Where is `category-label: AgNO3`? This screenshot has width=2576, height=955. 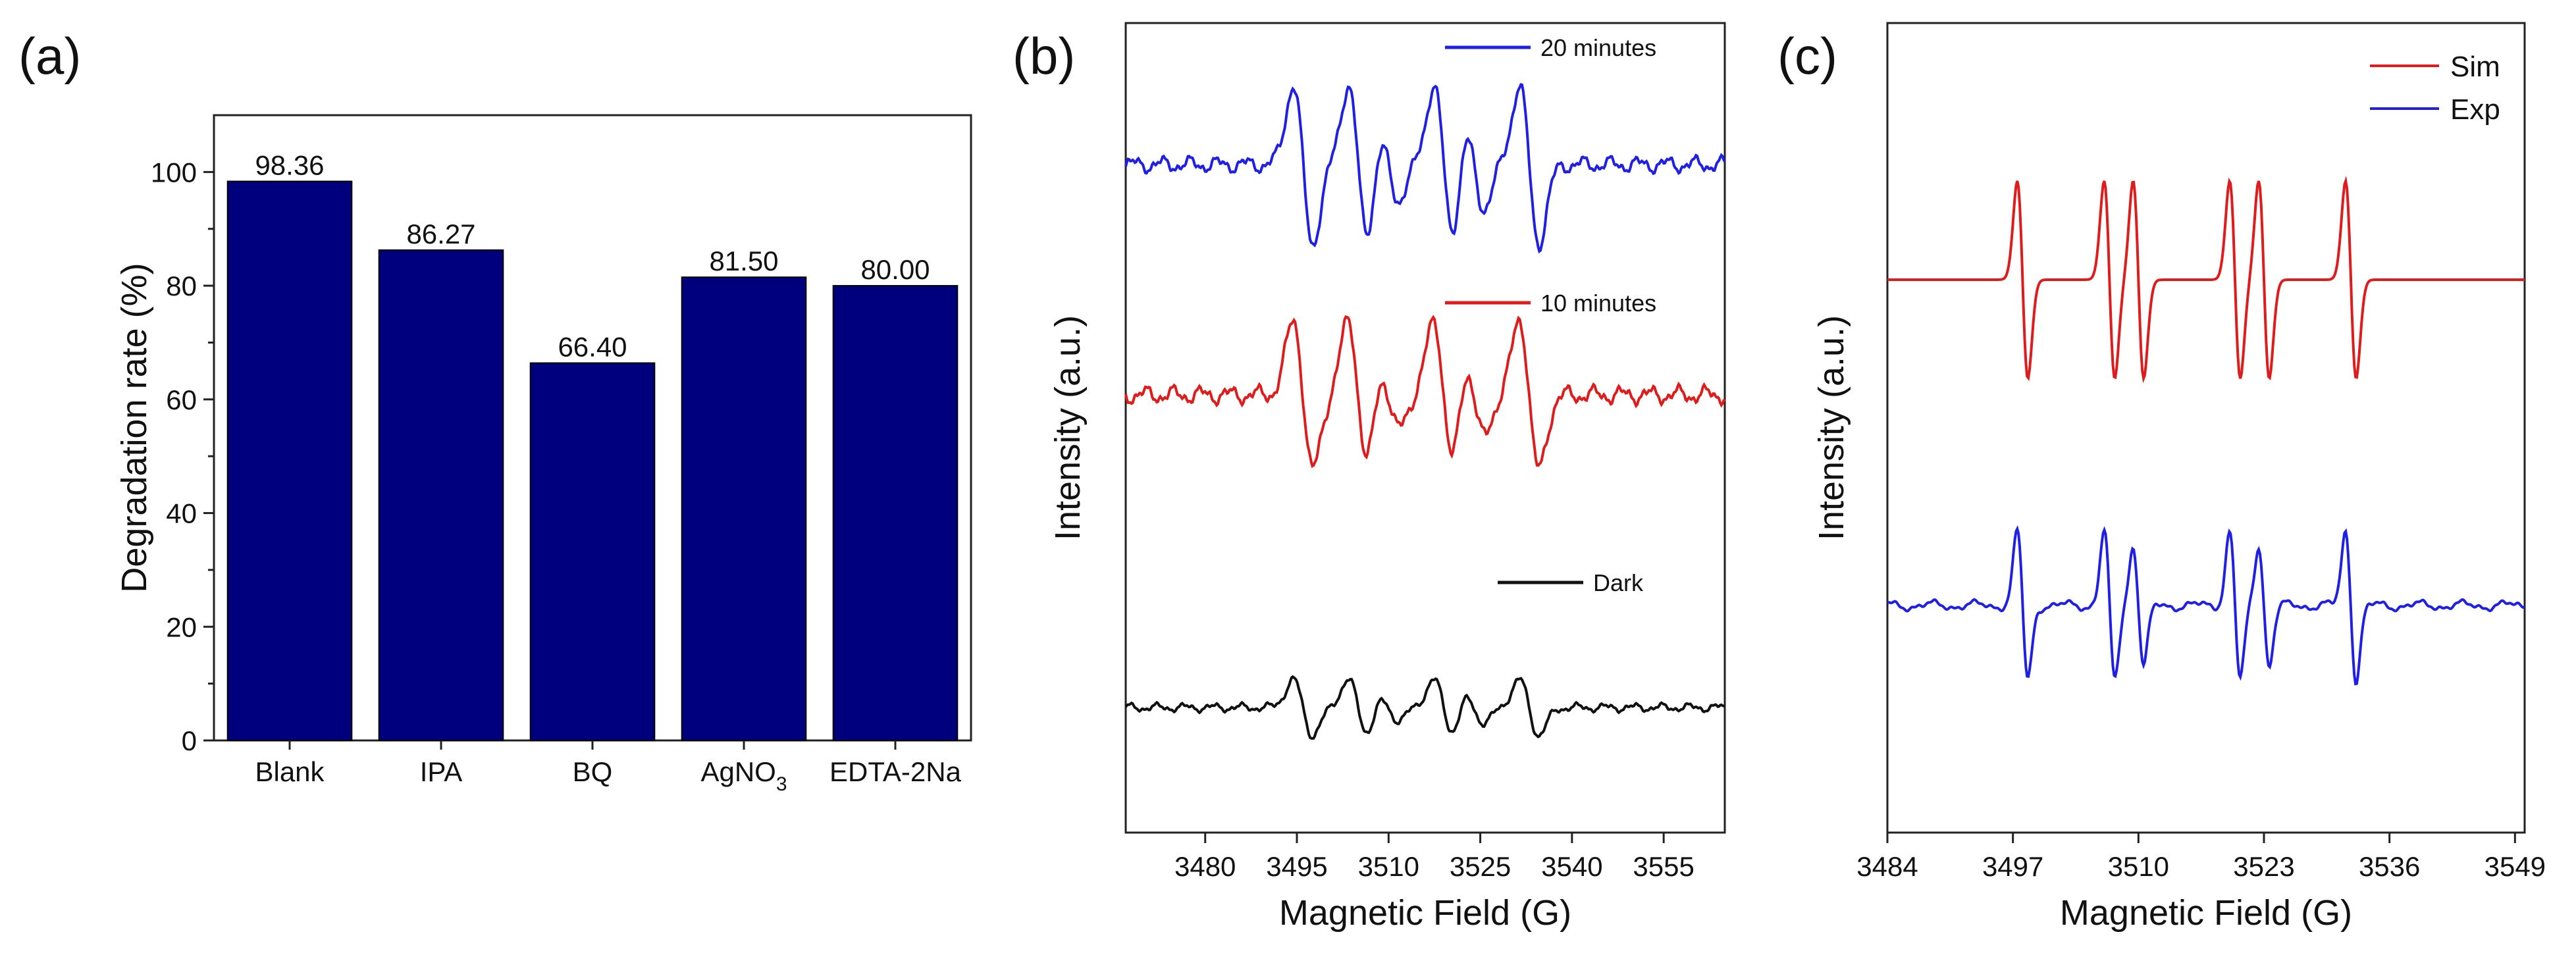
category-label: AgNO3 is located at coordinates (743, 775).